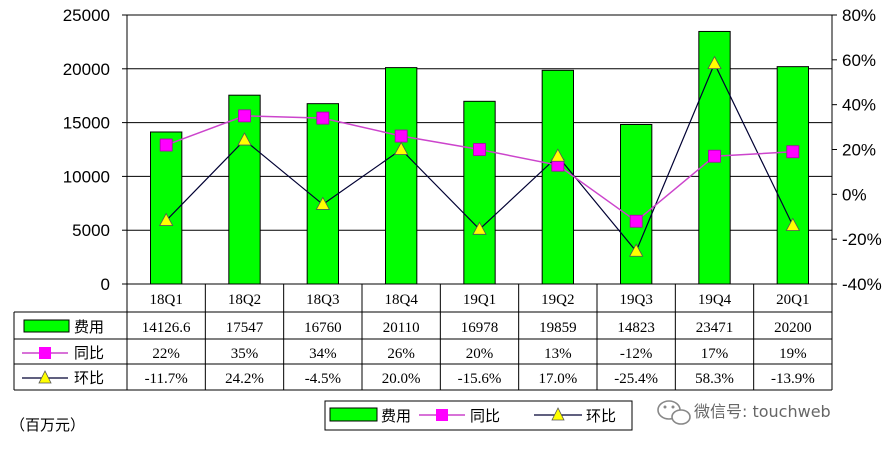 Image resolution: width=896 pixels, height=451 pixels. What do you see at coordinates (89, 353) in the screenshot?
I see `row-header-tongbi: 同比` at bounding box center [89, 353].